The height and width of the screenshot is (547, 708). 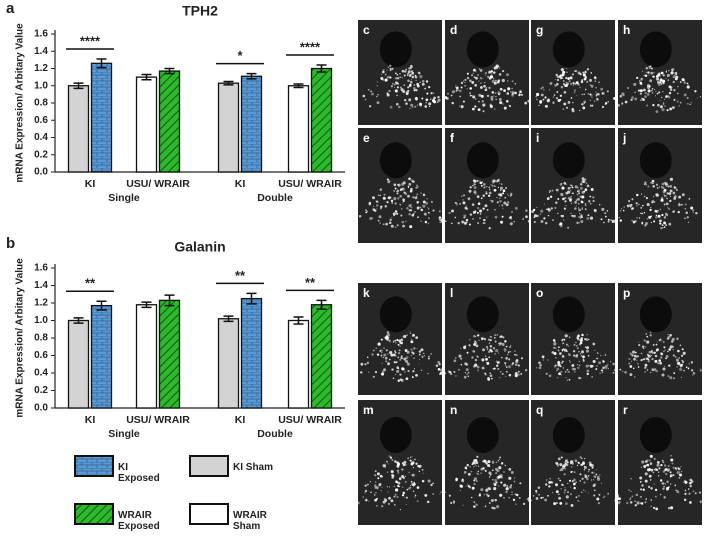 I want to click on group-label: Single, so click(x=124, y=198).